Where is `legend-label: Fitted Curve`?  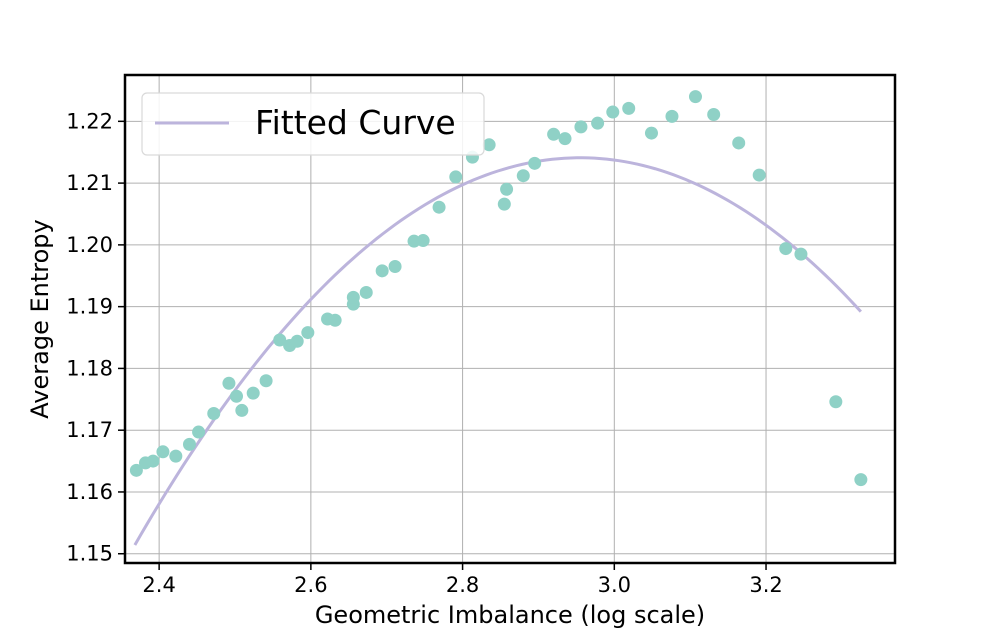 legend-label: Fitted Curve is located at coordinates (355, 122).